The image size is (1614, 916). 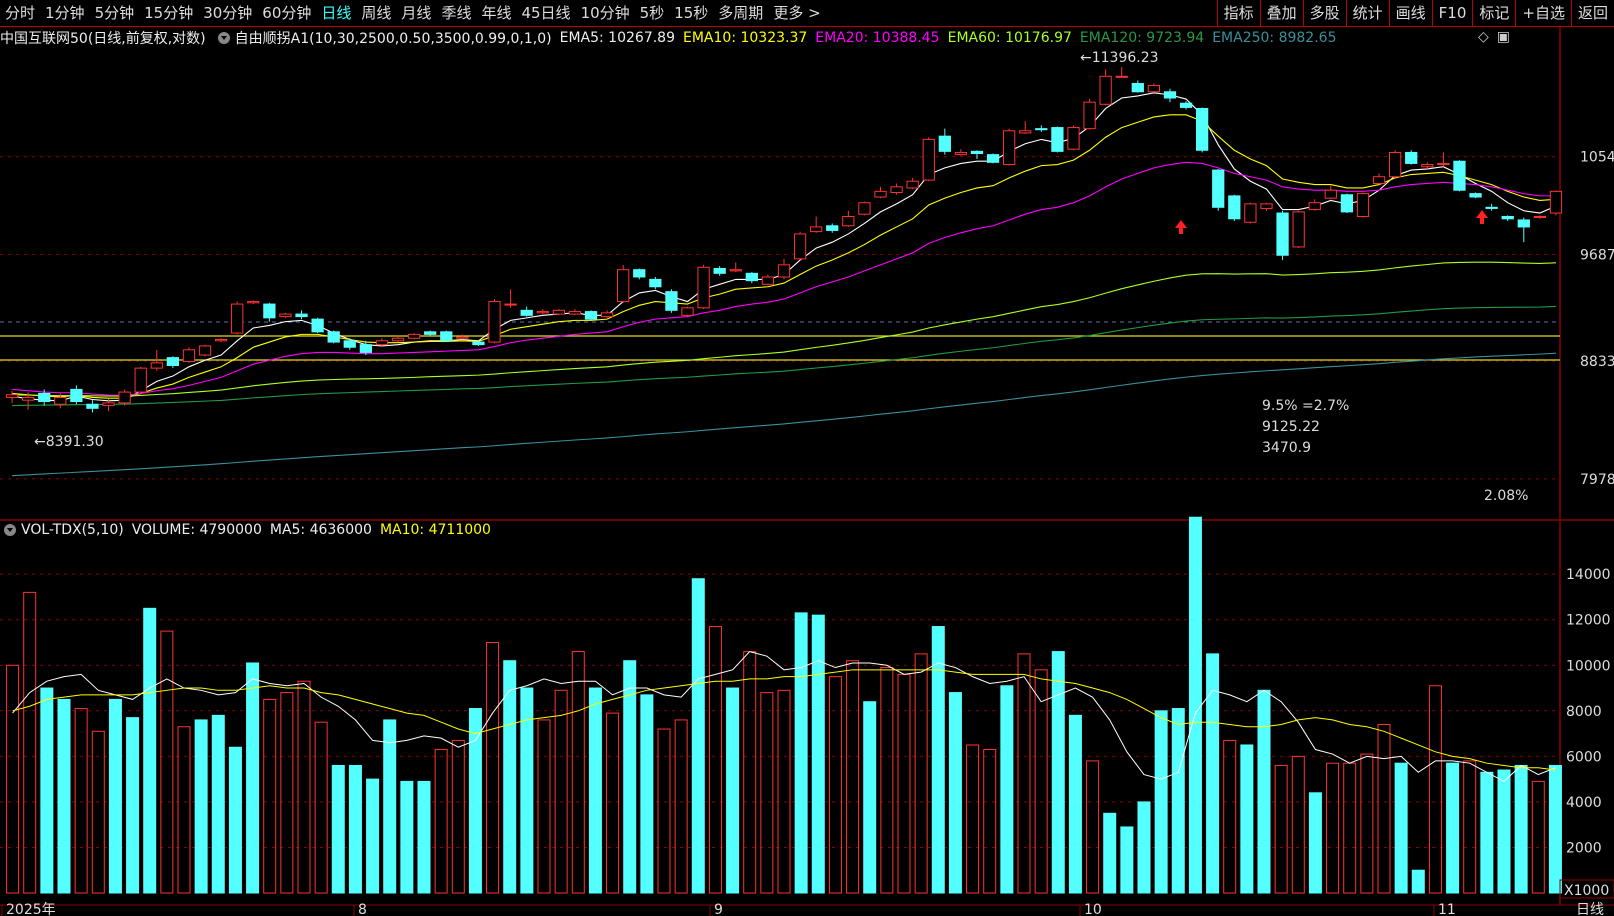 What do you see at coordinates (496, 13) in the screenshot?
I see `period-tab-10: 年线` at bounding box center [496, 13].